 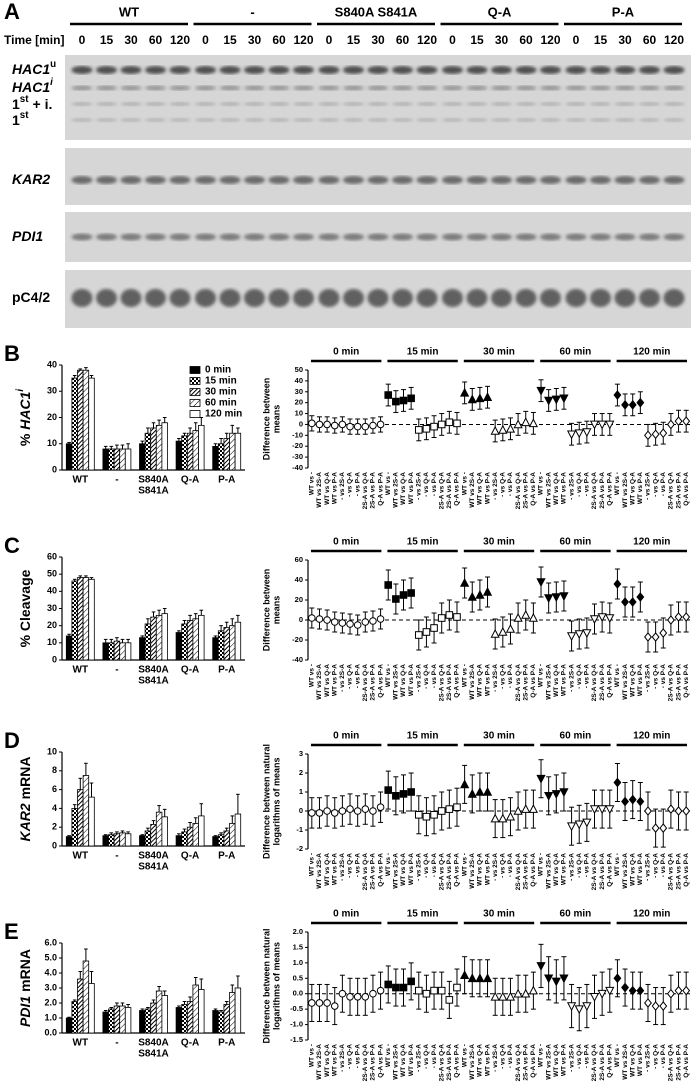 What do you see at coordinates (276, 419) in the screenshot?
I see `y-axis-label: means` at bounding box center [276, 419].